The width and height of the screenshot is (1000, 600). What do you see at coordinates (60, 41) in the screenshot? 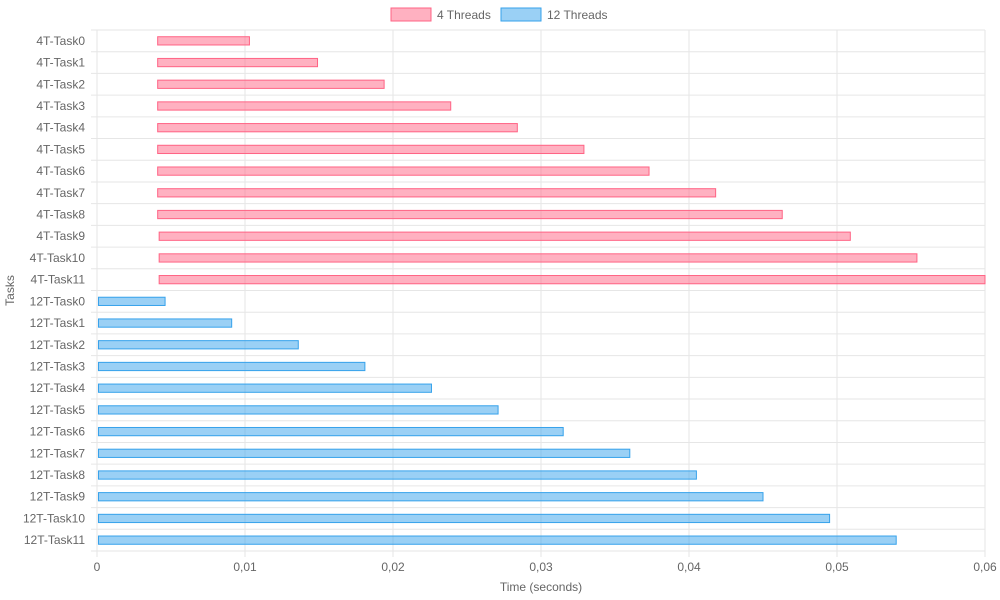
I see `y-tick-label: 4T-Task0` at bounding box center [60, 41].